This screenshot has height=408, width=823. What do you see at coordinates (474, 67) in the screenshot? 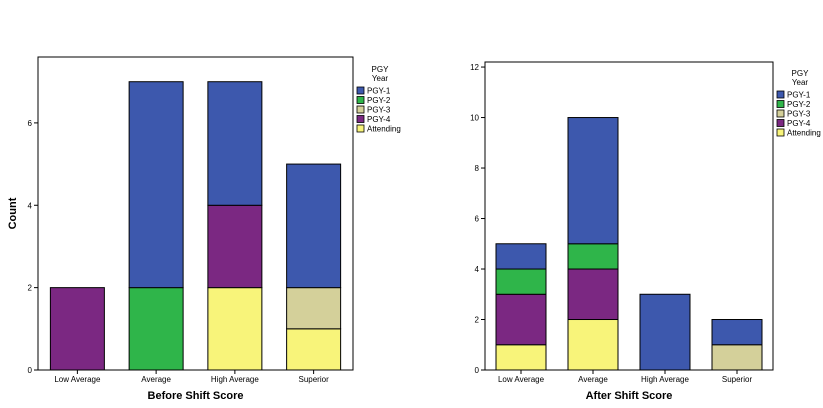
I see `chart2-y-tick-label-6: 12` at bounding box center [474, 67].